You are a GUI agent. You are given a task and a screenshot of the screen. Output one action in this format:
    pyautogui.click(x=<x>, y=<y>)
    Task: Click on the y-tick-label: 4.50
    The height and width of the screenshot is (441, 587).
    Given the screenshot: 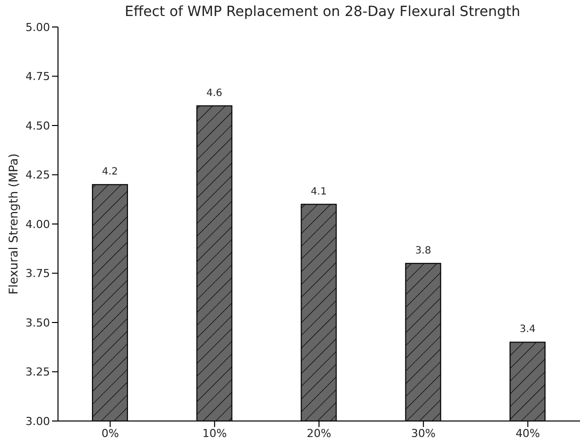 What is the action you would take?
    pyautogui.click(x=38, y=125)
    